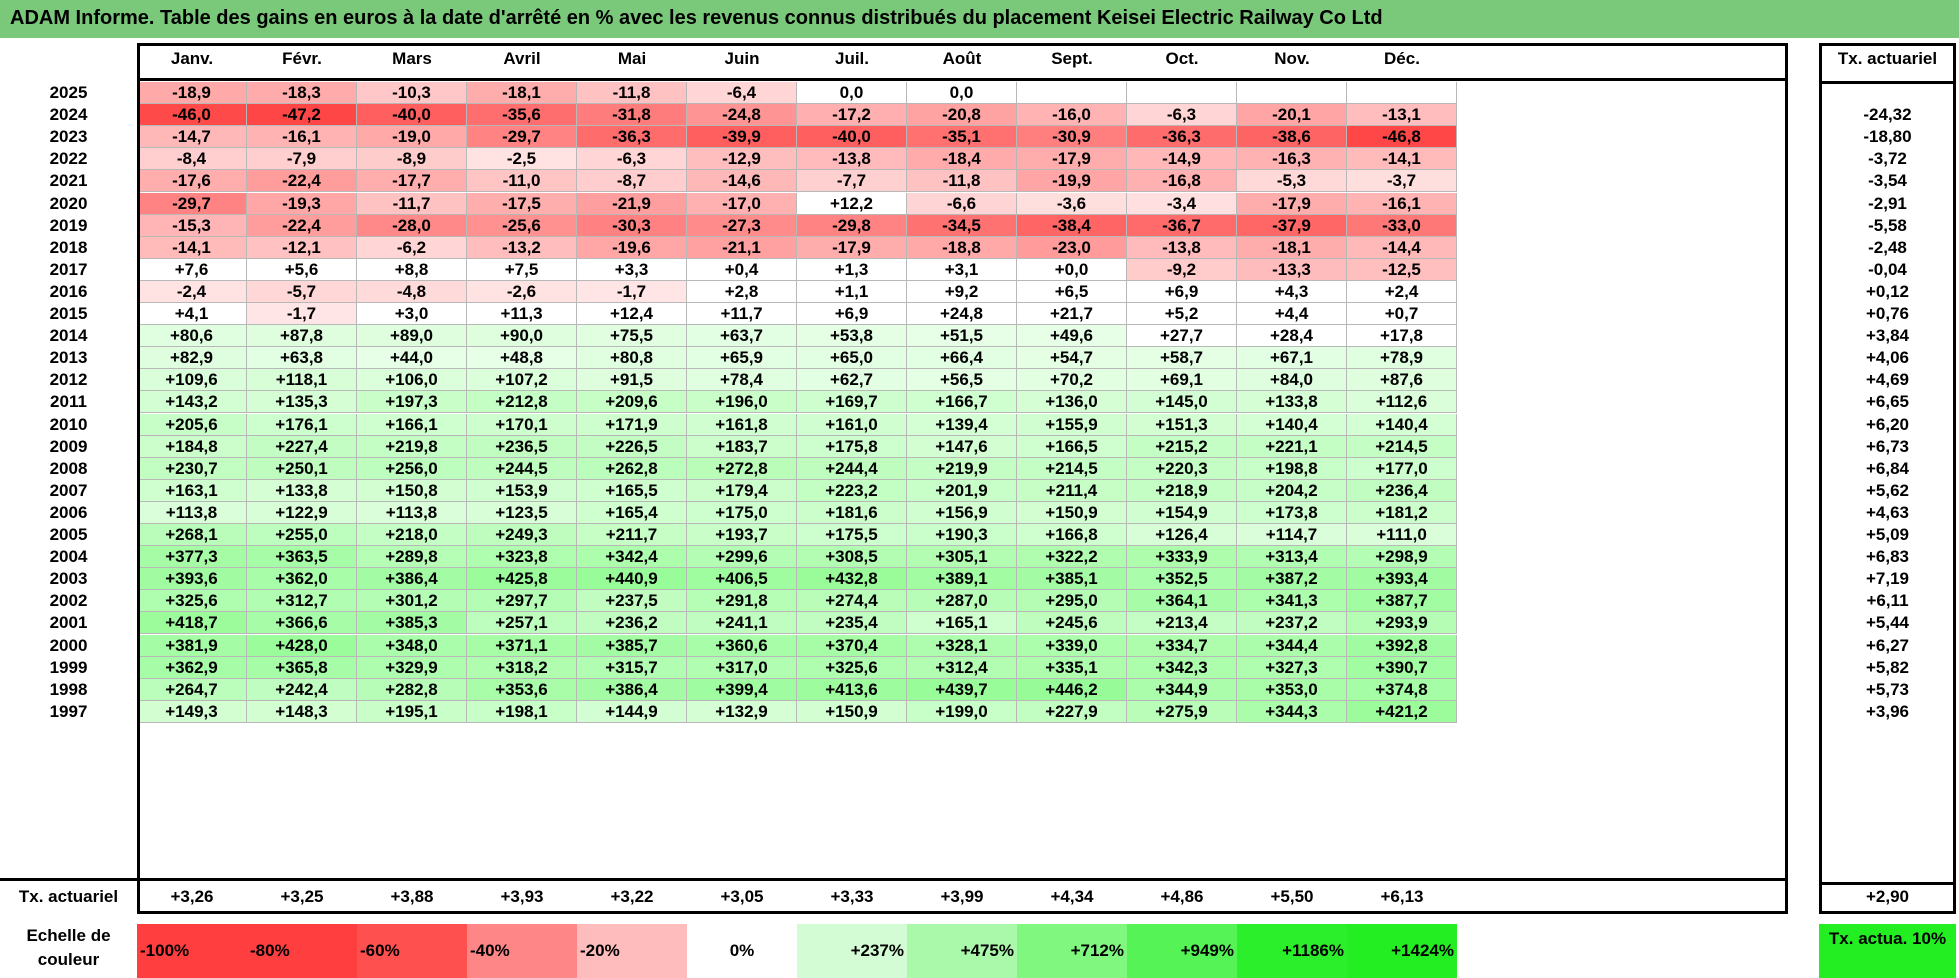 The height and width of the screenshot is (978, 1959). I want to click on gain-cell: -18,4, so click(962, 159).